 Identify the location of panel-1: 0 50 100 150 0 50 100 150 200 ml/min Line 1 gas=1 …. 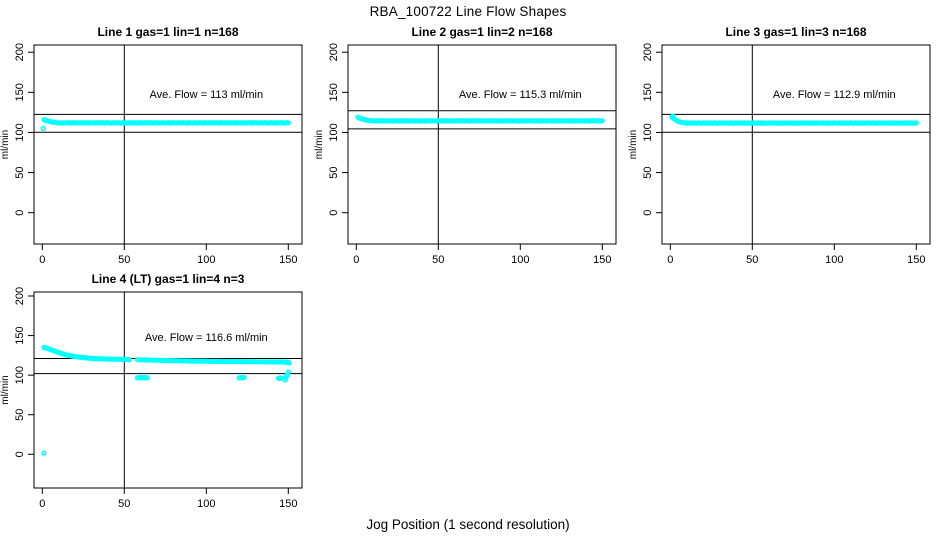
(151, 145).